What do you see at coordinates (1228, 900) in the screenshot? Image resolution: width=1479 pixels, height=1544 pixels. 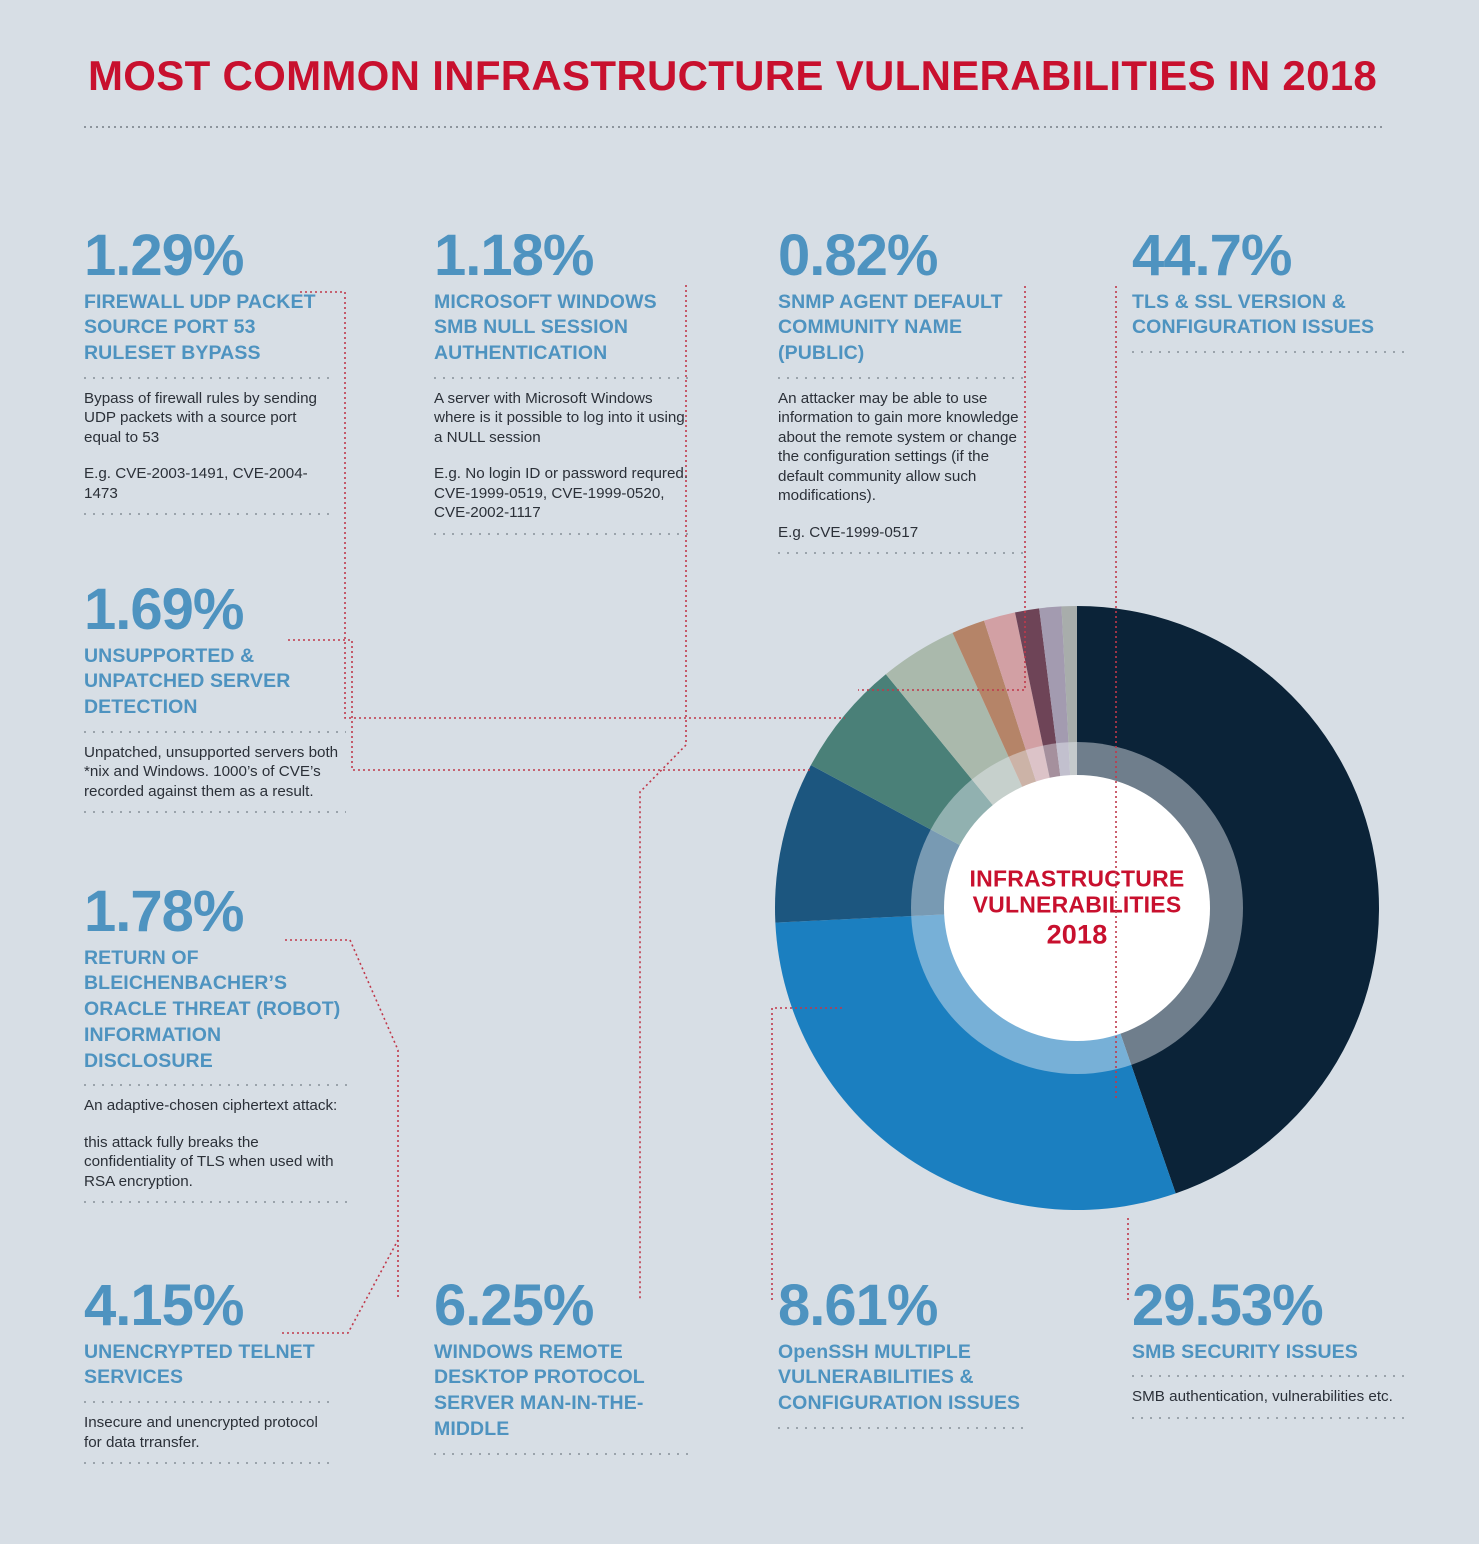 I see `pie-slice` at bounding box center [1228, 900].